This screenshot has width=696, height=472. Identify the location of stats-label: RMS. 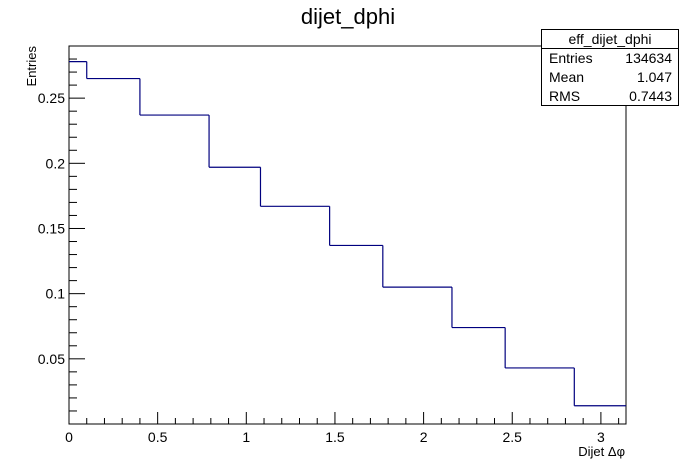
(565, 96).